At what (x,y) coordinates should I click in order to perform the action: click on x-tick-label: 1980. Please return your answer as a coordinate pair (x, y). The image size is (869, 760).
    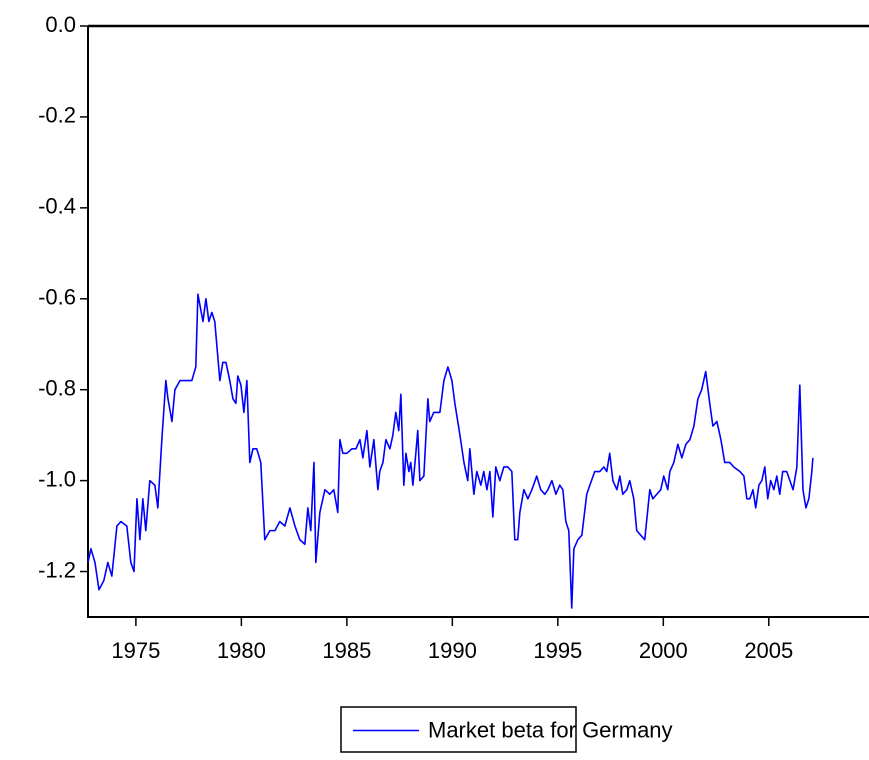
    Looking at the image, I should click on (241, 650).